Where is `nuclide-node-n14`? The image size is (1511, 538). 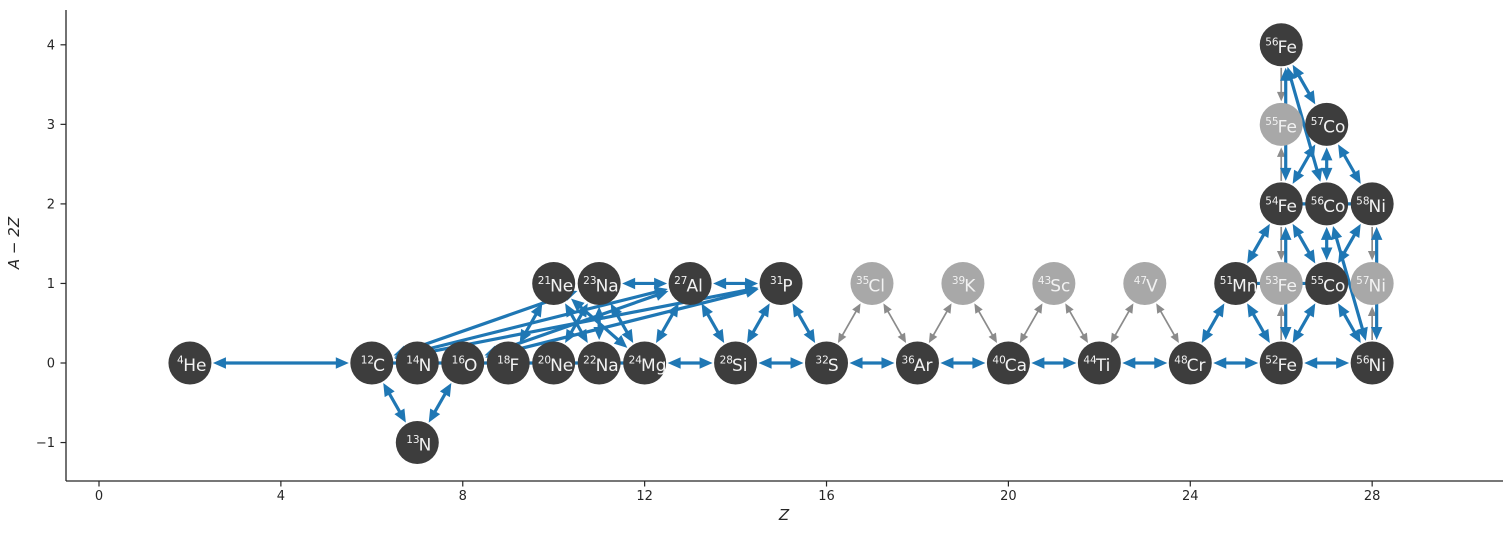 nuclide-node-n14 is located at coordinates (417, 363).